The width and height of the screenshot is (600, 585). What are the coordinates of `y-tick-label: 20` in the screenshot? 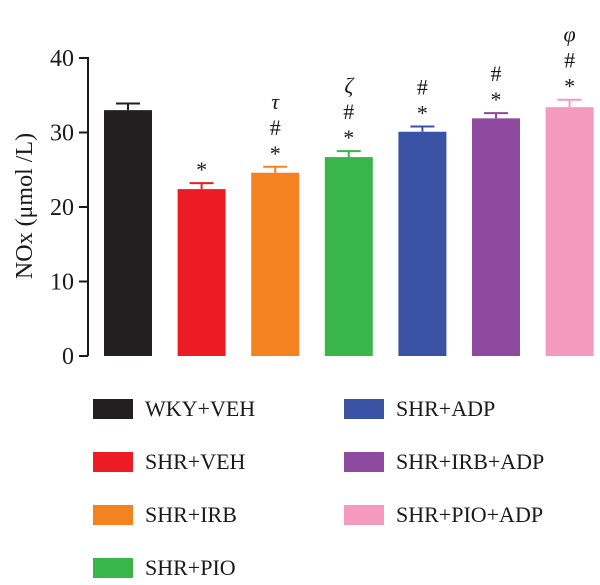 It's located at (62, 208).